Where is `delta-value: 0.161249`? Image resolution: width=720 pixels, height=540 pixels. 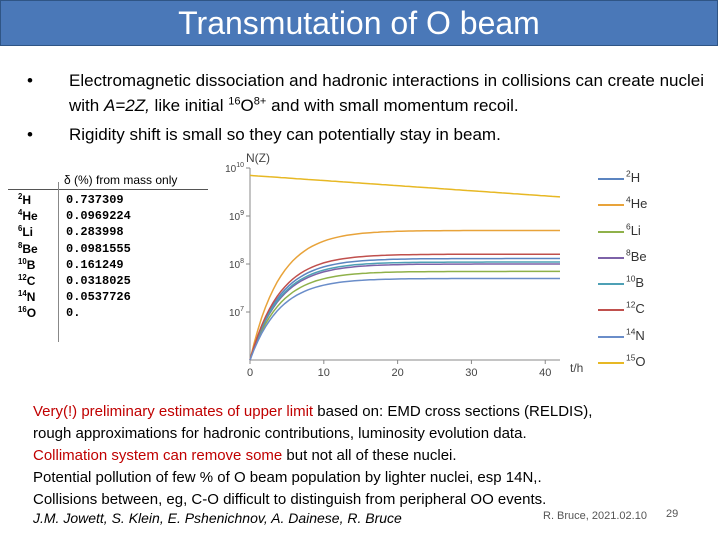 delta-value: 0.161249 is located at coordinates (95, 264).